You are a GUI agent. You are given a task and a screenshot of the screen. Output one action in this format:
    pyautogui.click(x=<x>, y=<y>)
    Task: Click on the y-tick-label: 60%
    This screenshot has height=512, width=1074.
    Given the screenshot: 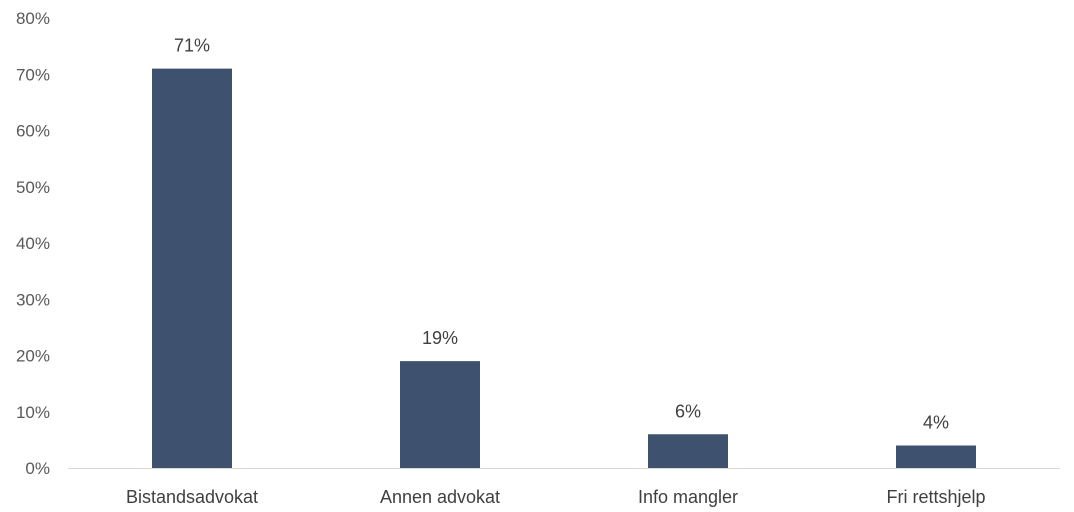 What is the action you would take?
    pyautogui.click(x=33, y=131)
    